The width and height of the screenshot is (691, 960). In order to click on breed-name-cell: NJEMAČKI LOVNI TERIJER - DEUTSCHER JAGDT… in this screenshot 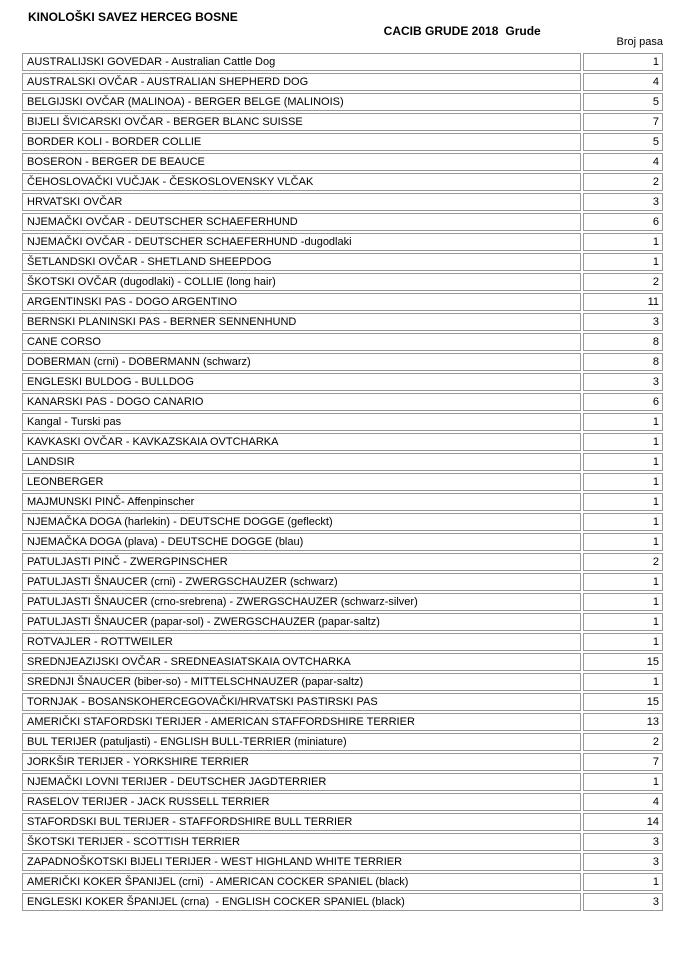, I will do `click(301, 782)`.